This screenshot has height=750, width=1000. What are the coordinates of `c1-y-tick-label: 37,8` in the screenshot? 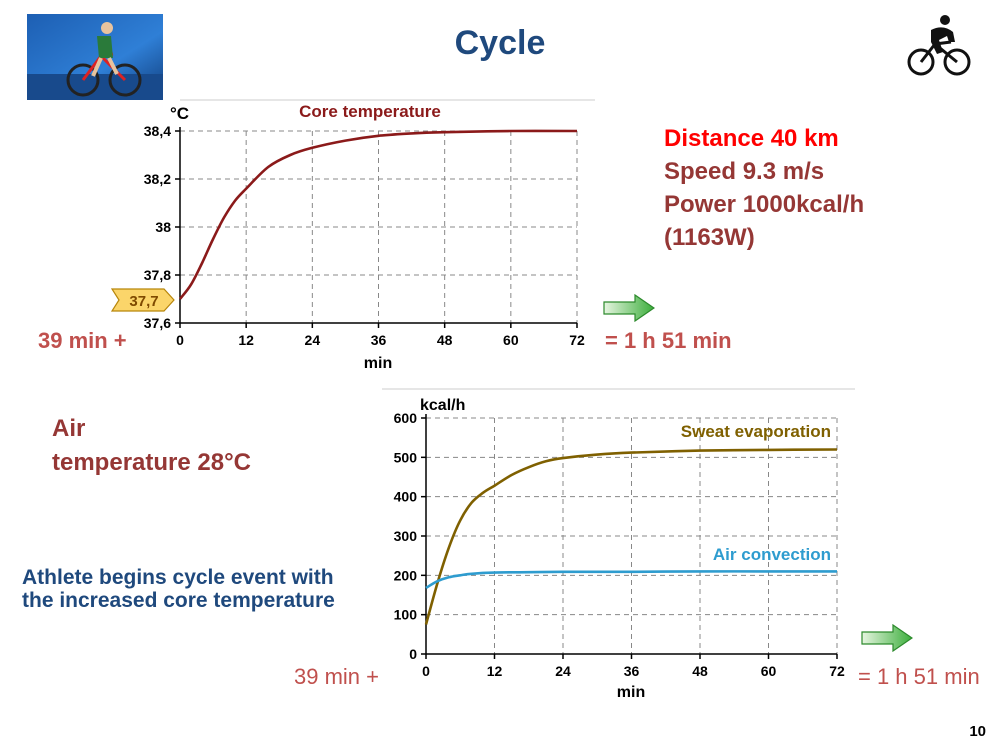 It's located at (157, 275).